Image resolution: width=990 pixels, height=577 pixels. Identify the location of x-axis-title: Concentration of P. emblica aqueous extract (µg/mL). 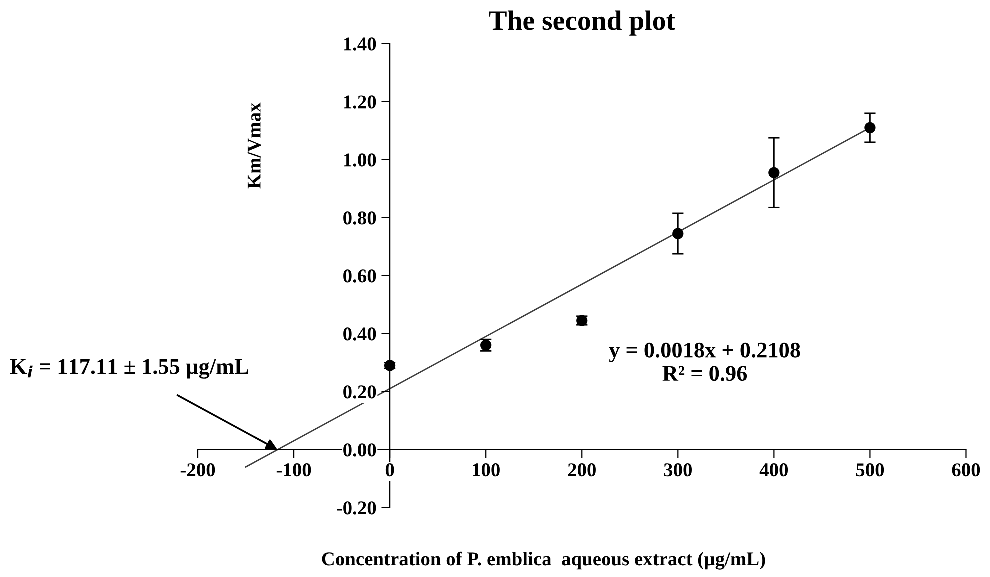
(544, 561).